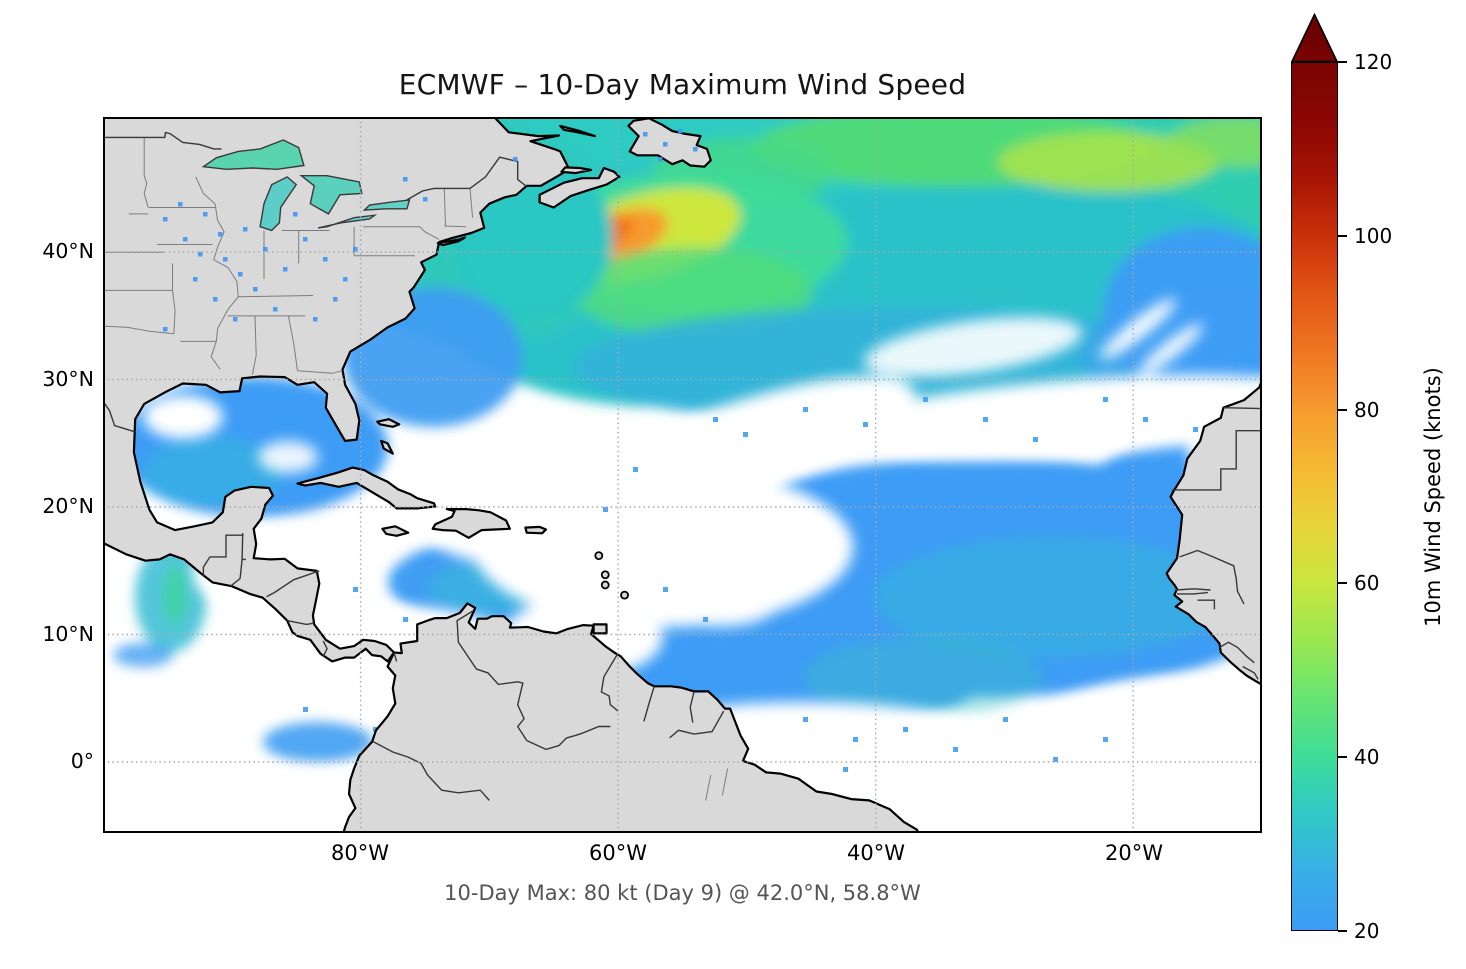 The image size is (1466, 969). What do you see at coordinates (68, 251) in the screenshot?
I see `y-tick-label-40n: 40°N` at bounding box center [68, 251].